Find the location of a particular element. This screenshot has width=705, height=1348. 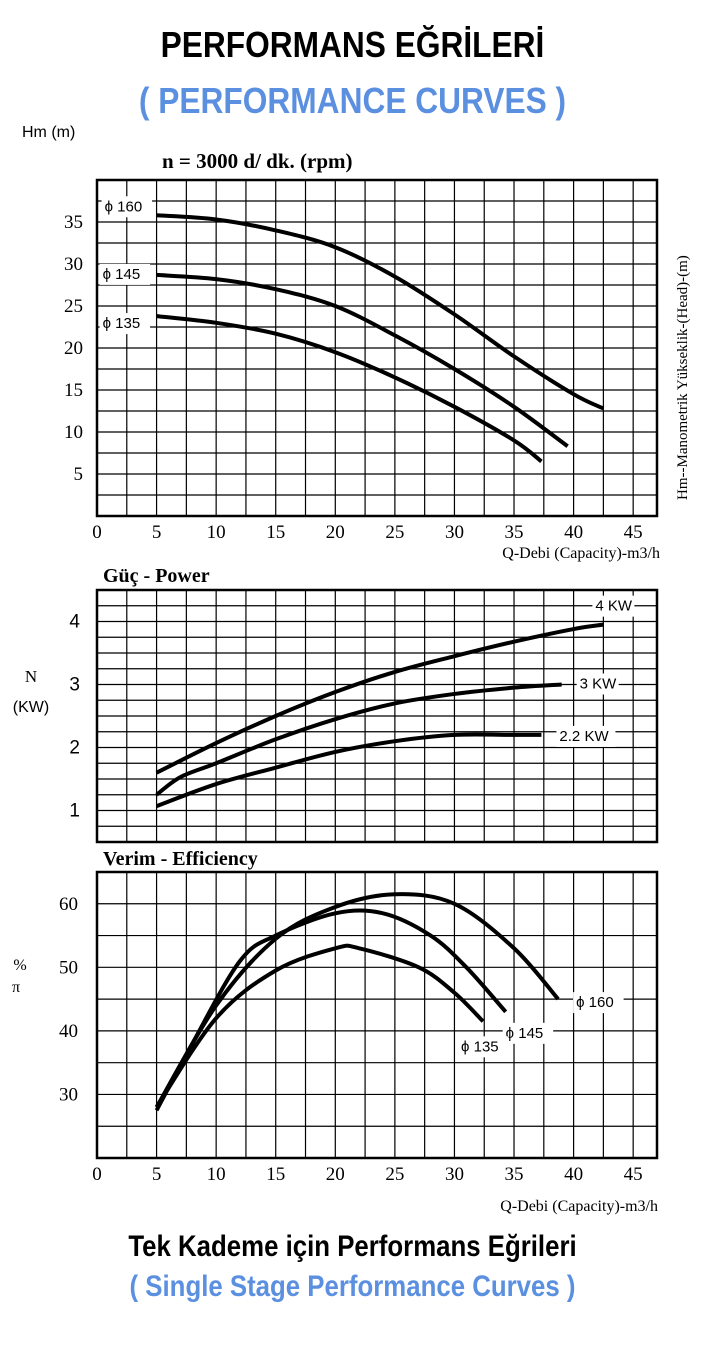

series-label: 4 KW is located at coordinates (614, 606).